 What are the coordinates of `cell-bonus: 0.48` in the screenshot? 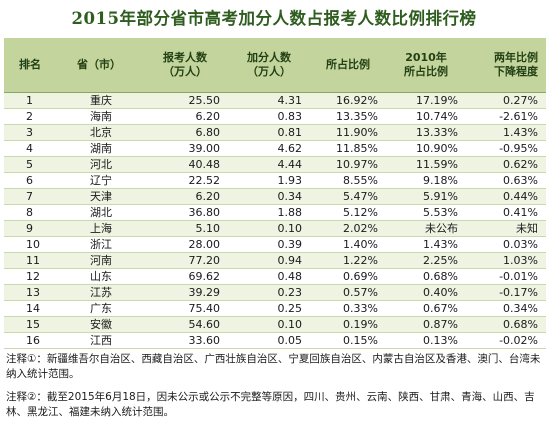 It's located at (269, 276).